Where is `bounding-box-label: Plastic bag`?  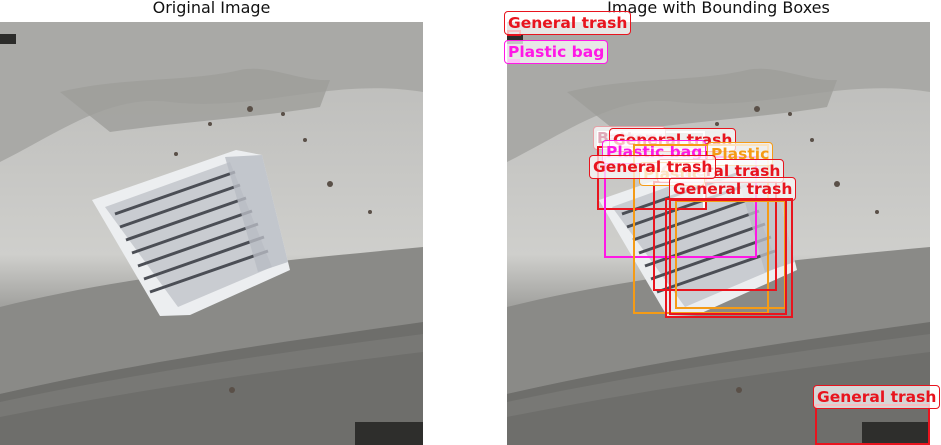
bounding-box-label: Plastic bag is located at coordinates (556, 52).